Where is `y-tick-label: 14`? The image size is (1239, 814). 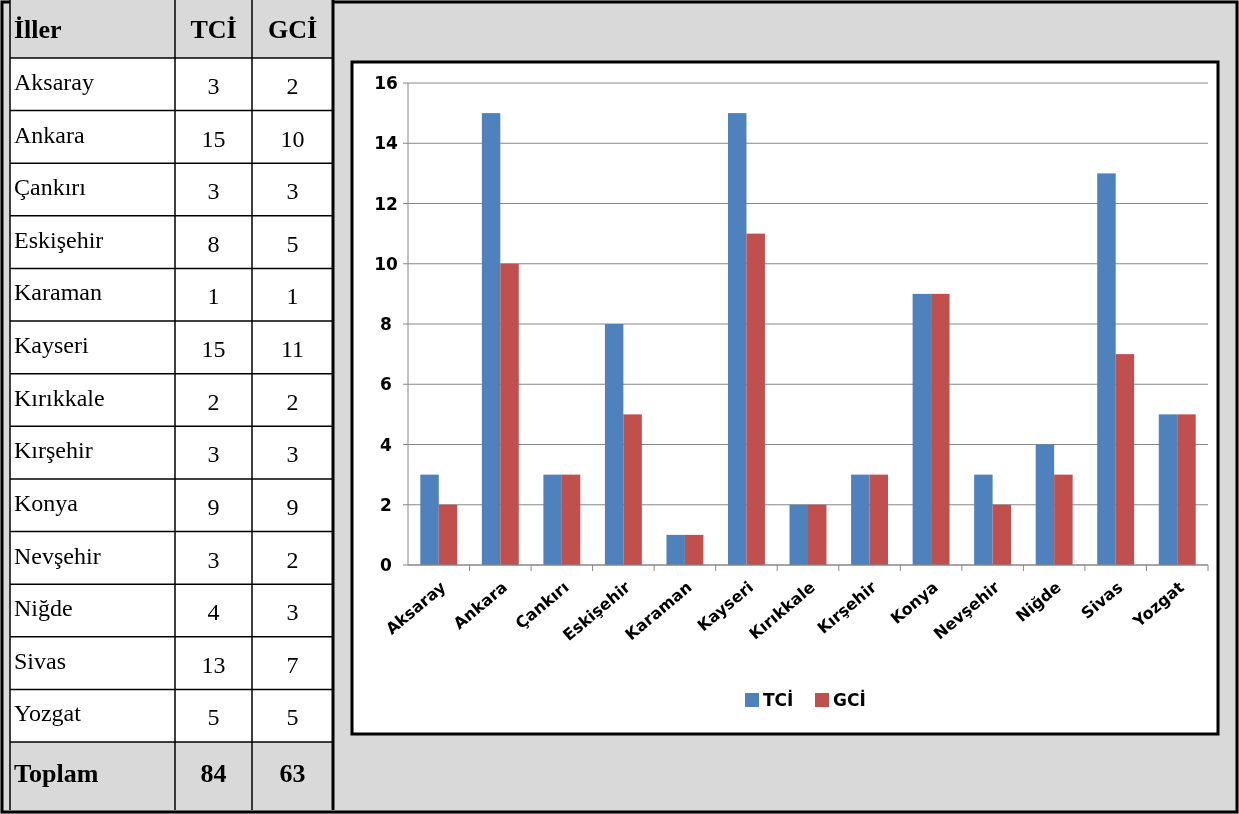
y-tick-label: 14 is located at coordinates (386, 143).